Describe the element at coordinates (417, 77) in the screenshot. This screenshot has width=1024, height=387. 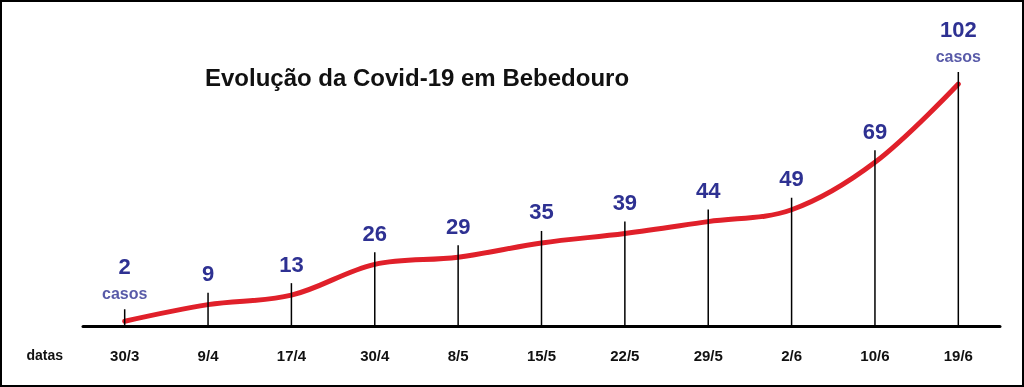
I see `chart-title: Evolução da Covid-19 em Bebedouro` at that location.